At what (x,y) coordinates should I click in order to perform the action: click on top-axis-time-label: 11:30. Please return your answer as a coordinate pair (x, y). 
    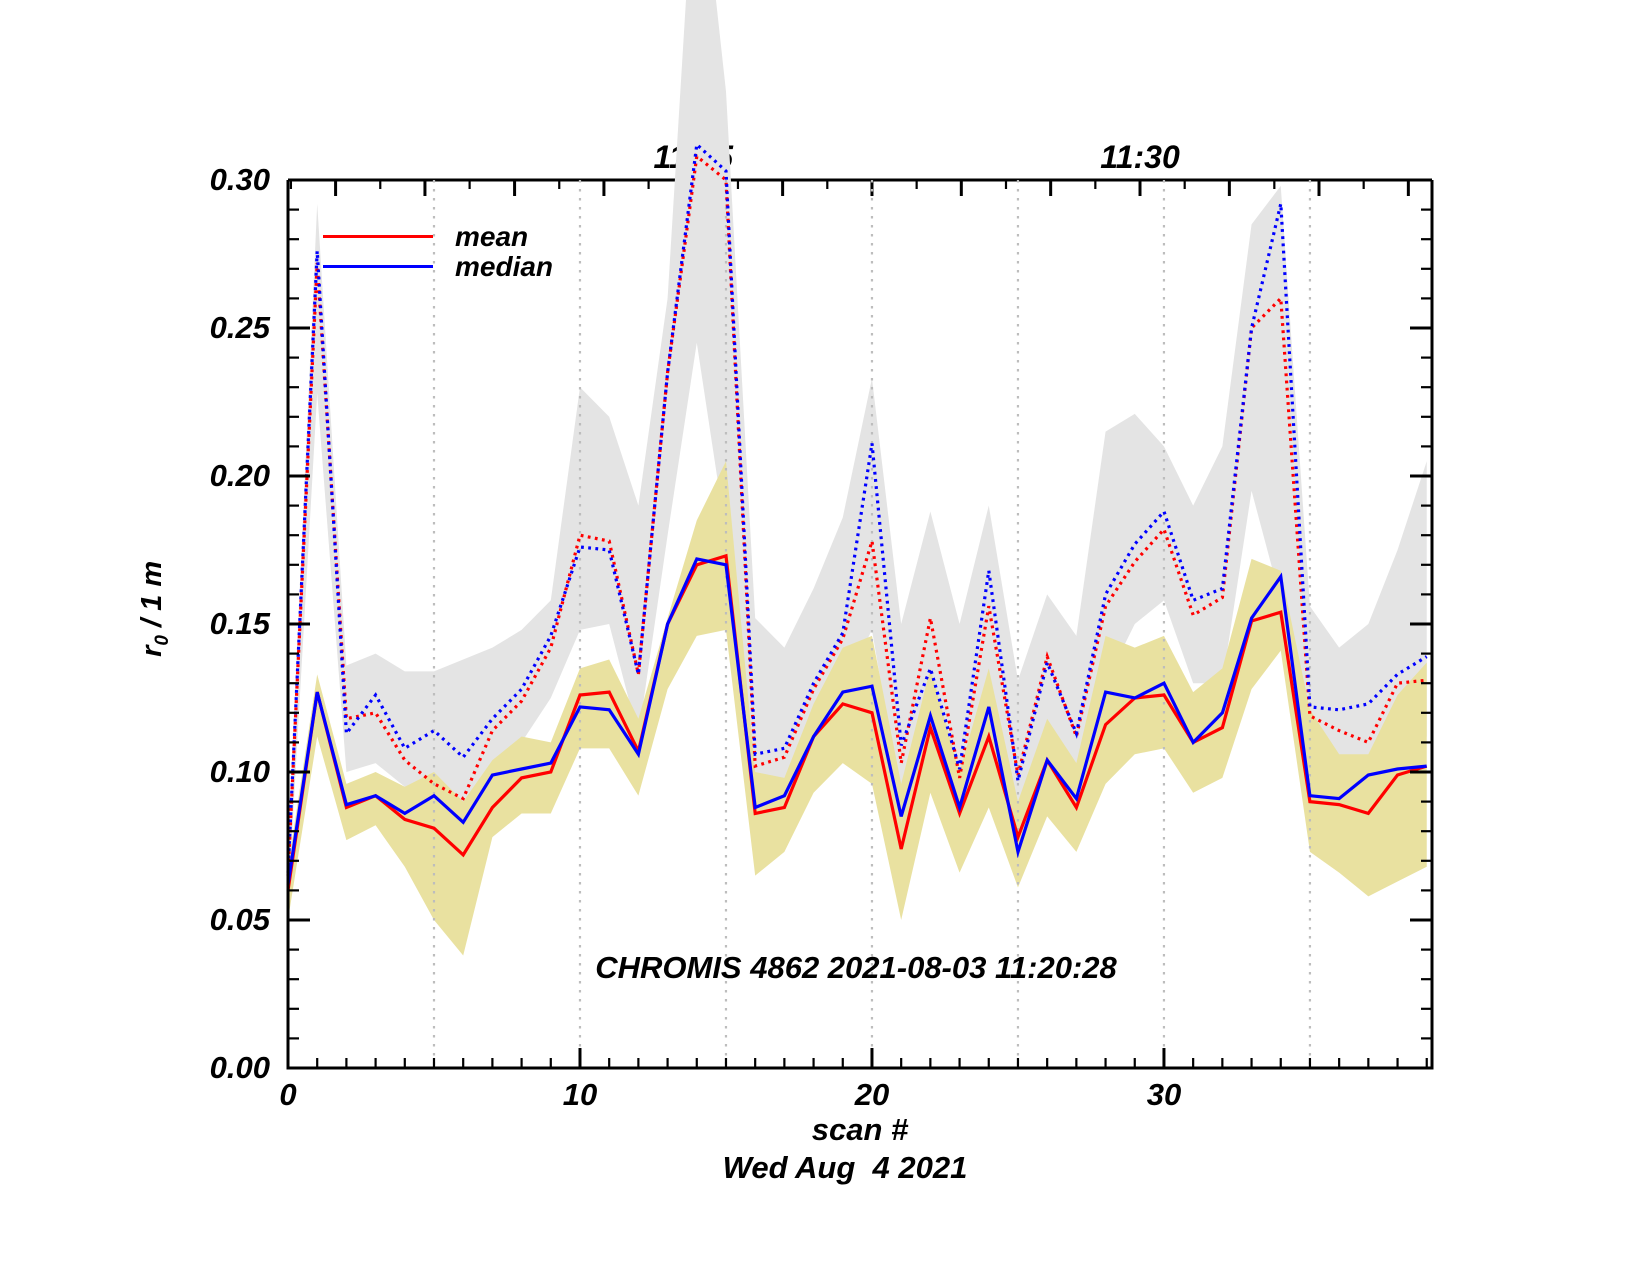
    Looking at the image, I should click on (1140, 157).